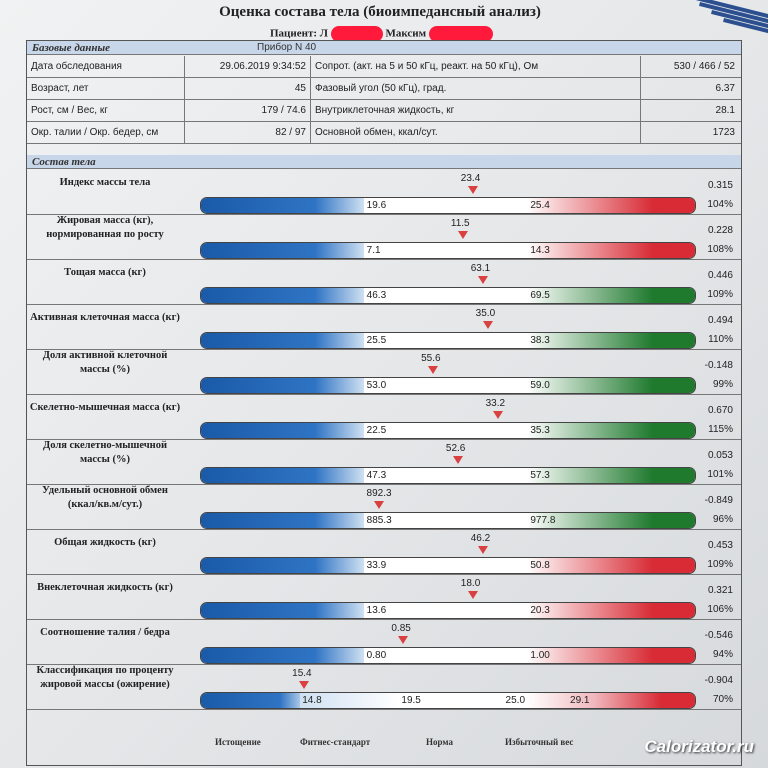  What do you see at coordinates (287, 47) in the screenshot?
I see `device-label: Прибор N 40` at bounding box center [287, 47].